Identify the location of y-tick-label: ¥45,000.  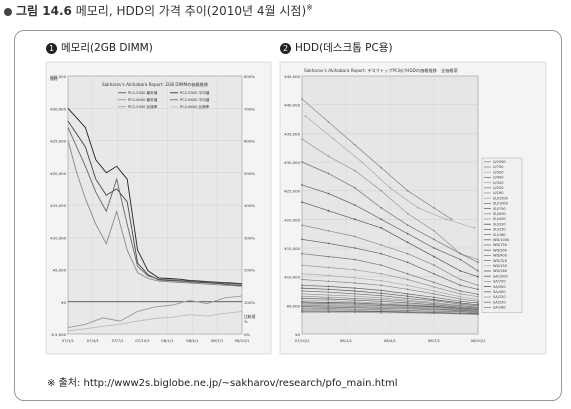
(292, 76).